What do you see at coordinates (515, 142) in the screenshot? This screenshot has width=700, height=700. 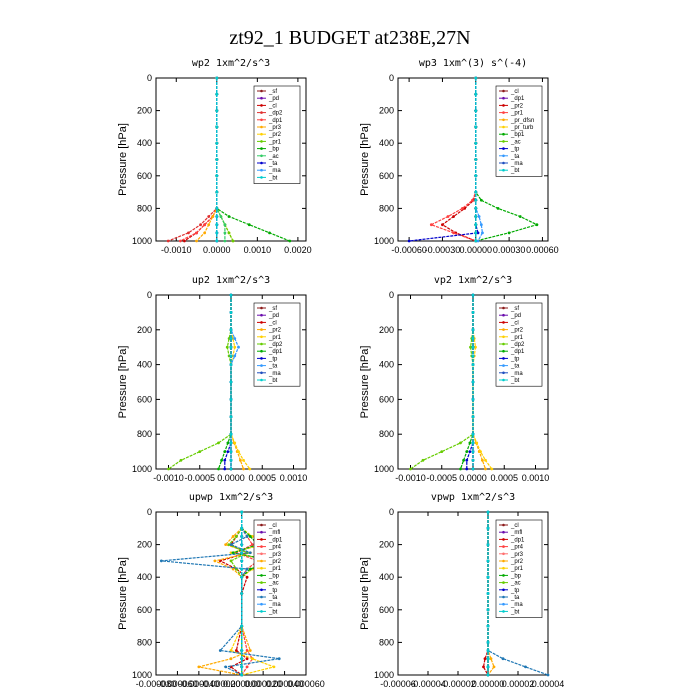 I see `legend-entry: _ac` at bounding box center [515, 142].